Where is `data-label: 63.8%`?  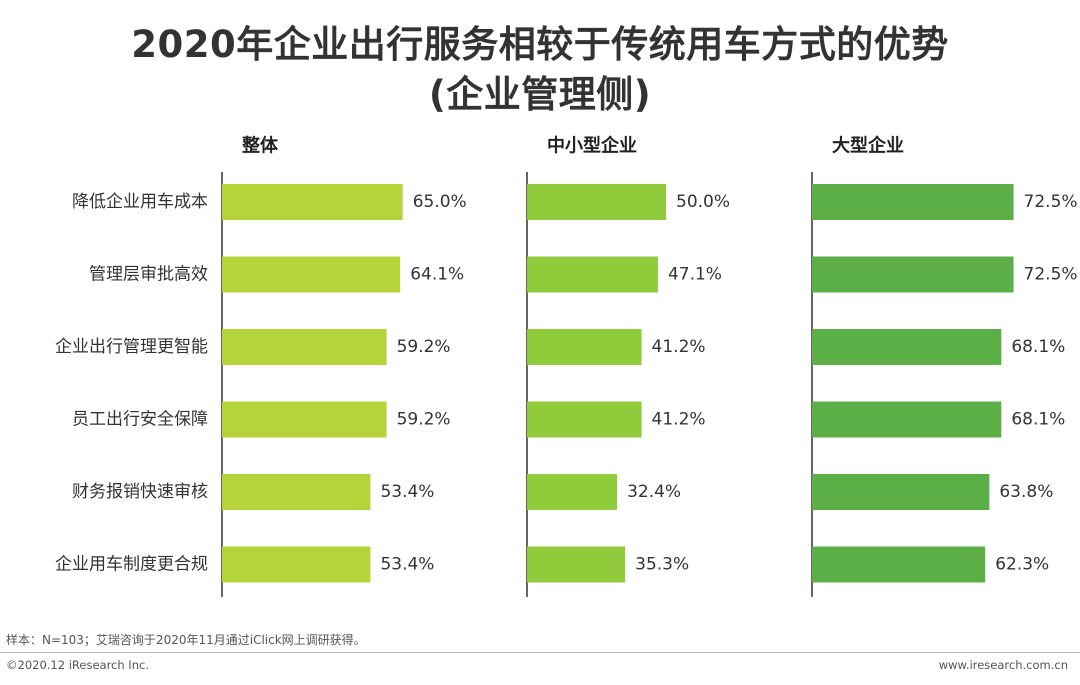
data-label: 63.8% is located at coordinates (1026, 492).